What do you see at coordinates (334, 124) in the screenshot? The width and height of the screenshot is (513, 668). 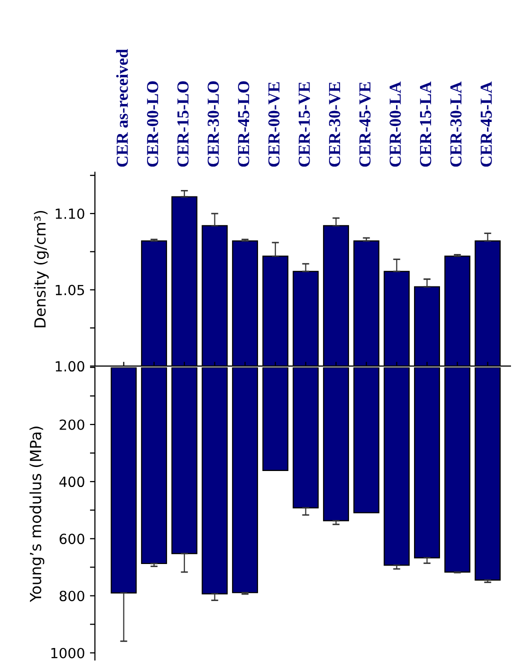 I see `x-tick-label: CER-30-VE` at bounding box center [334, 124].